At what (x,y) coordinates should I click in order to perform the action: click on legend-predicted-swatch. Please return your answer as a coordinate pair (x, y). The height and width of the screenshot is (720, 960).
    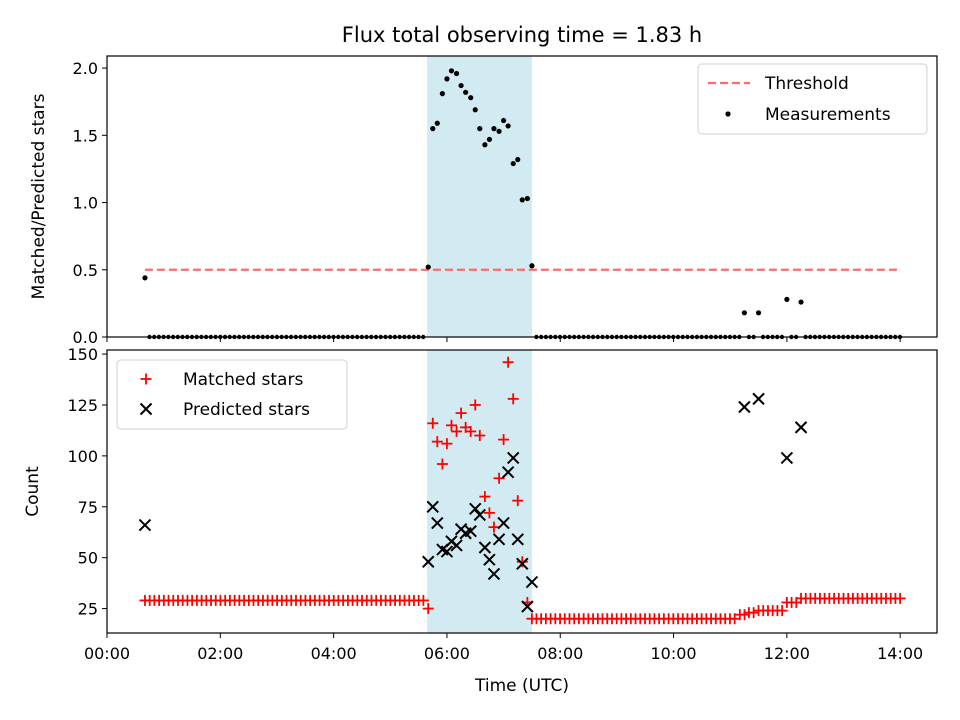
    Looking at the image, I should click on (146, 409).